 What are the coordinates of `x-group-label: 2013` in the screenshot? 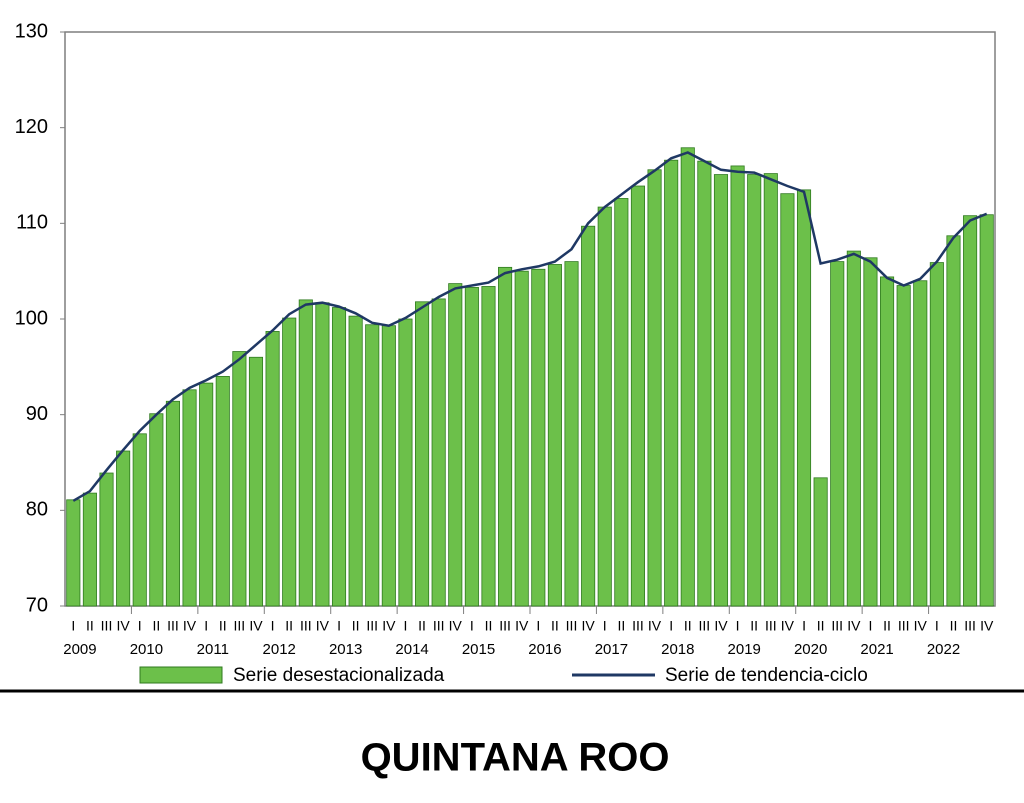 It's located at (345, 649).